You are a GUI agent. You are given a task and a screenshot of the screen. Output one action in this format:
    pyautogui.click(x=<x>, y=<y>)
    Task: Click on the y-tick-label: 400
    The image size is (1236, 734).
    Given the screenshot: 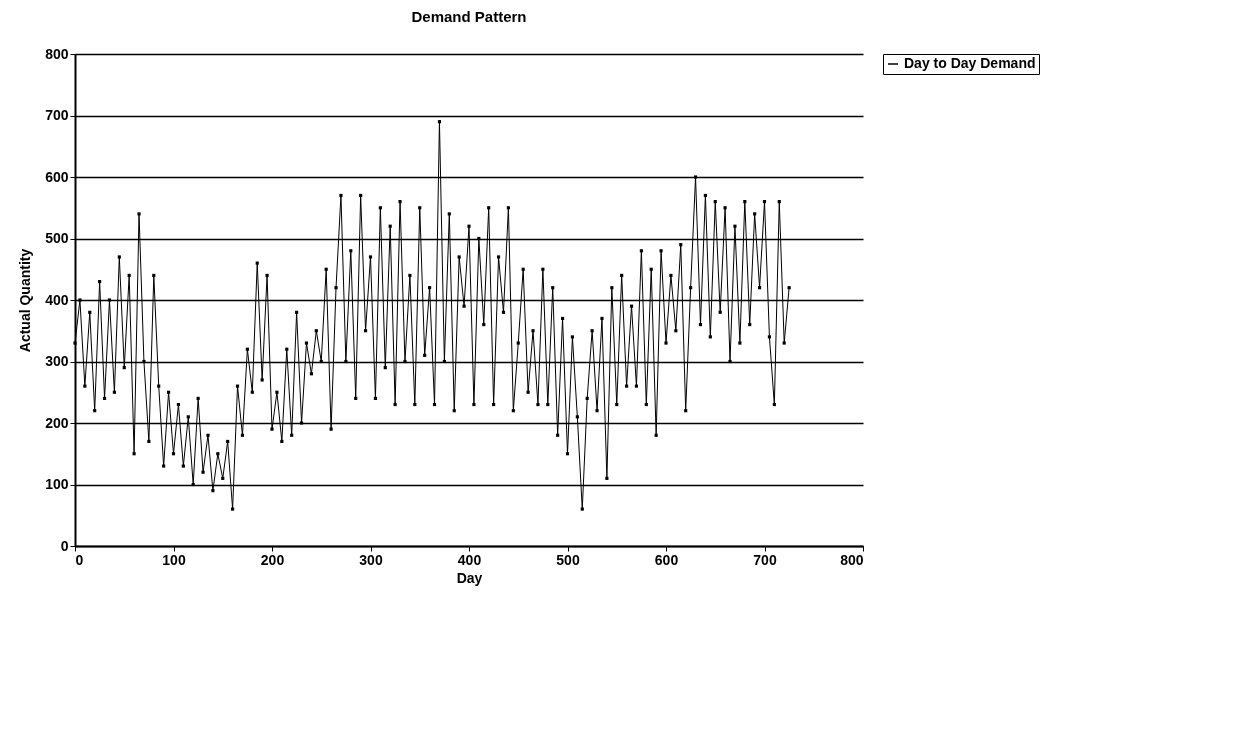 What is the action you would take?
    pyautogui.click(x=57, y=299)
    